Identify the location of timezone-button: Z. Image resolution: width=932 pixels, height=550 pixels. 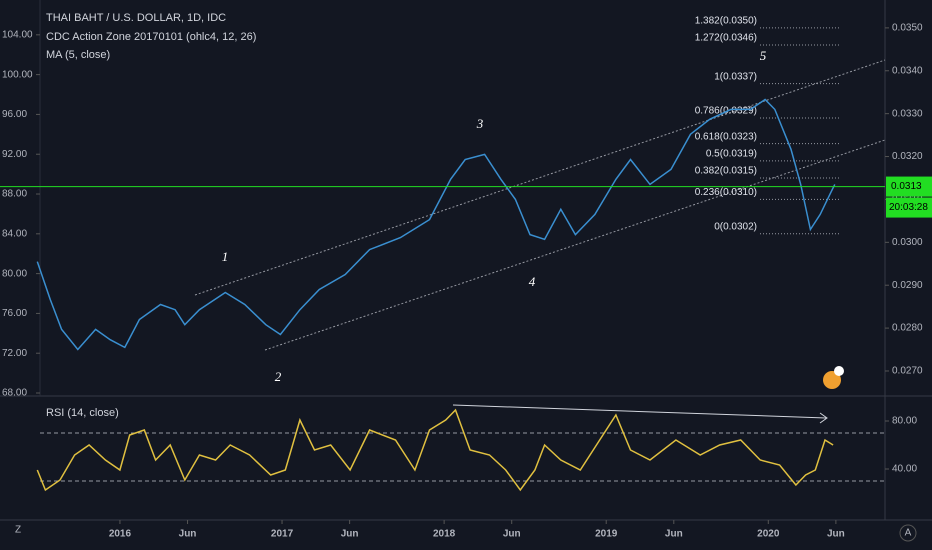
(18, 530).